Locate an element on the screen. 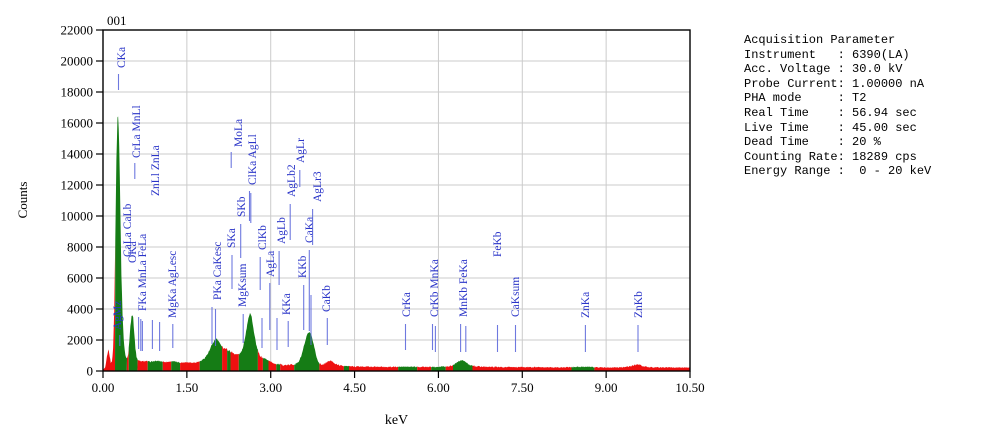 Image resolution: width=981 pixels, height=440 pixels. peak-label-CrKb-MnKa: CrKb MnKa is located at coordinates (435, 288).